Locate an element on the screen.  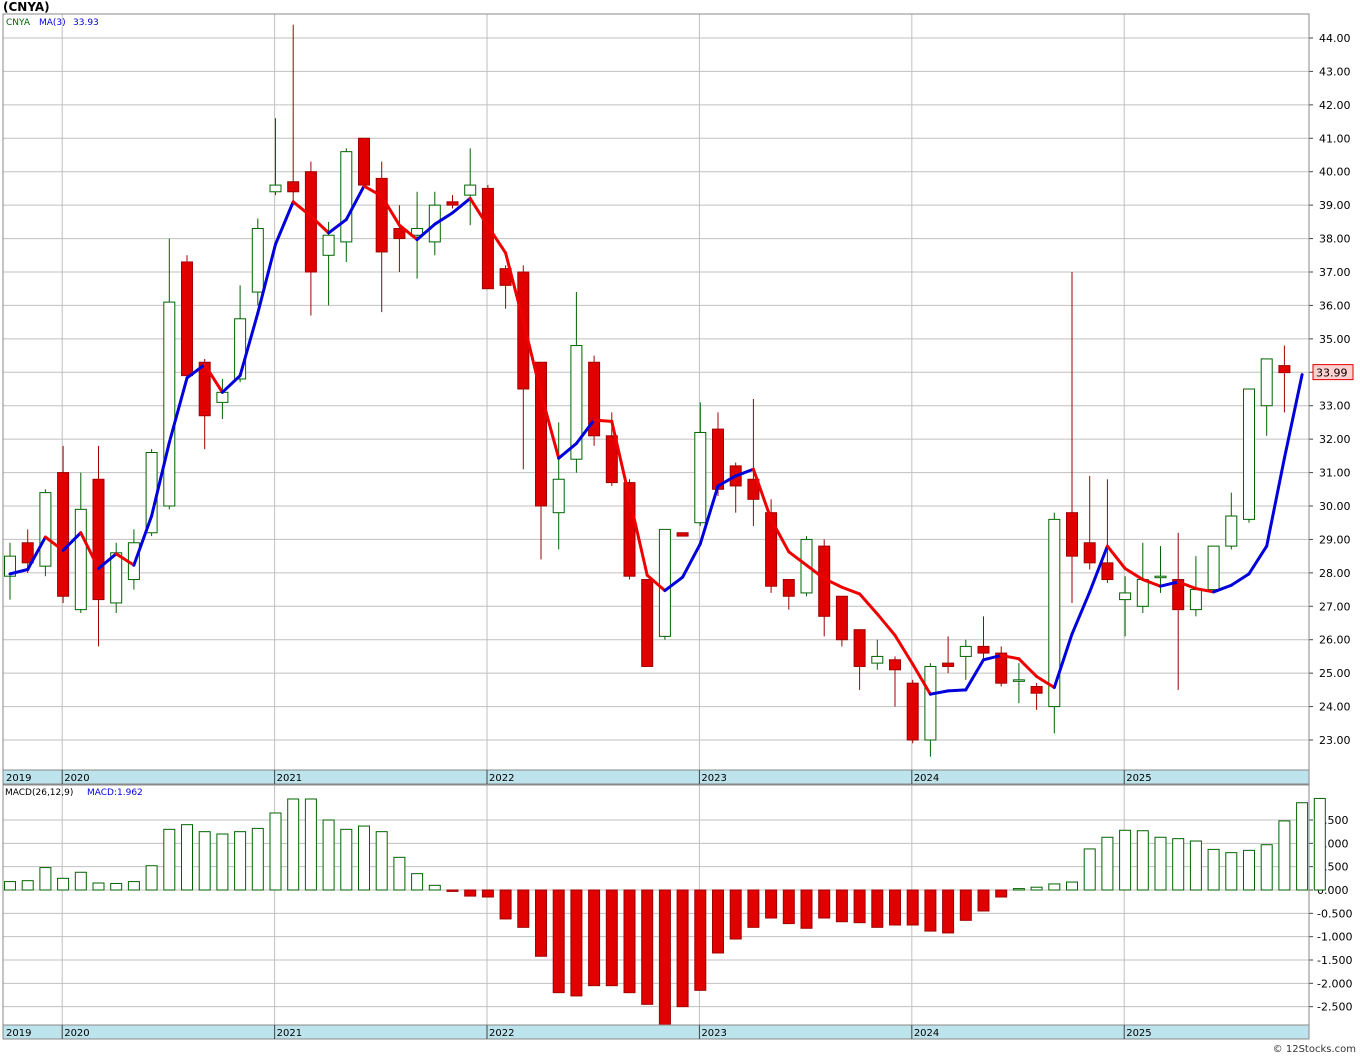
macd-tick-label: -2.000 is located at coordinates (1334, 983).